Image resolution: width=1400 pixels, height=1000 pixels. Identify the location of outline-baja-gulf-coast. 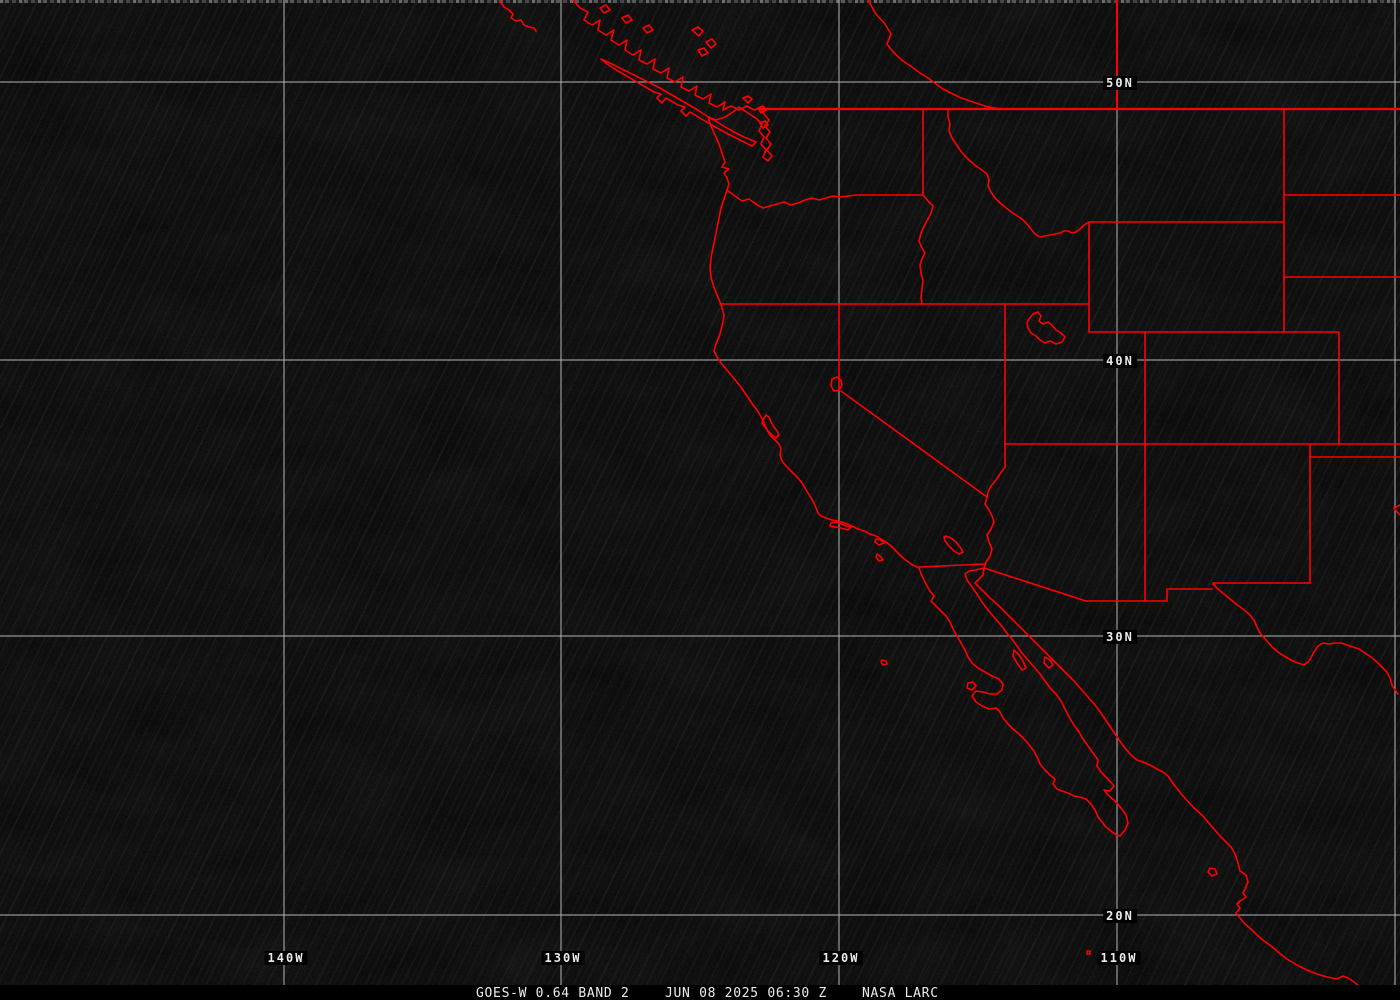
(1046, 702).